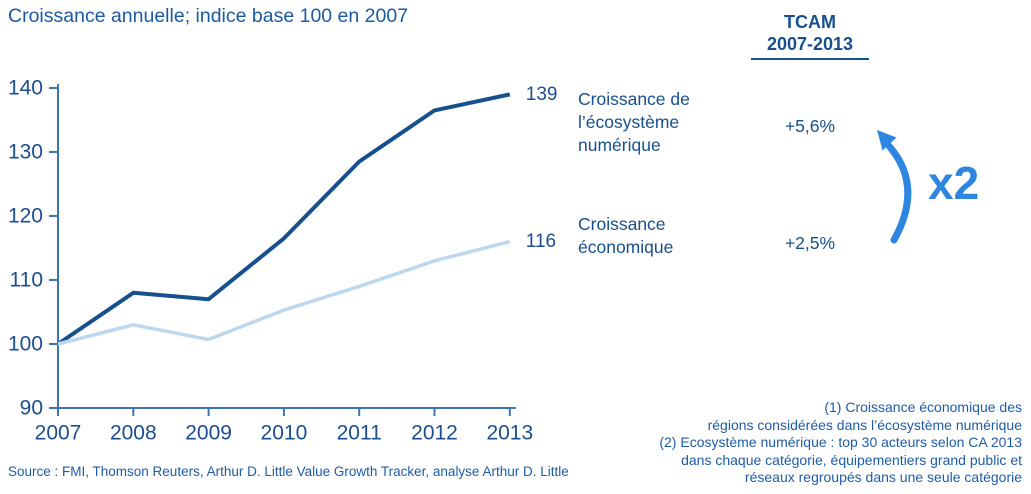 This screenshot has width=1031, height=494. I want to click on tcam-value-ecosystem: +5,6%, so click(810, 126).